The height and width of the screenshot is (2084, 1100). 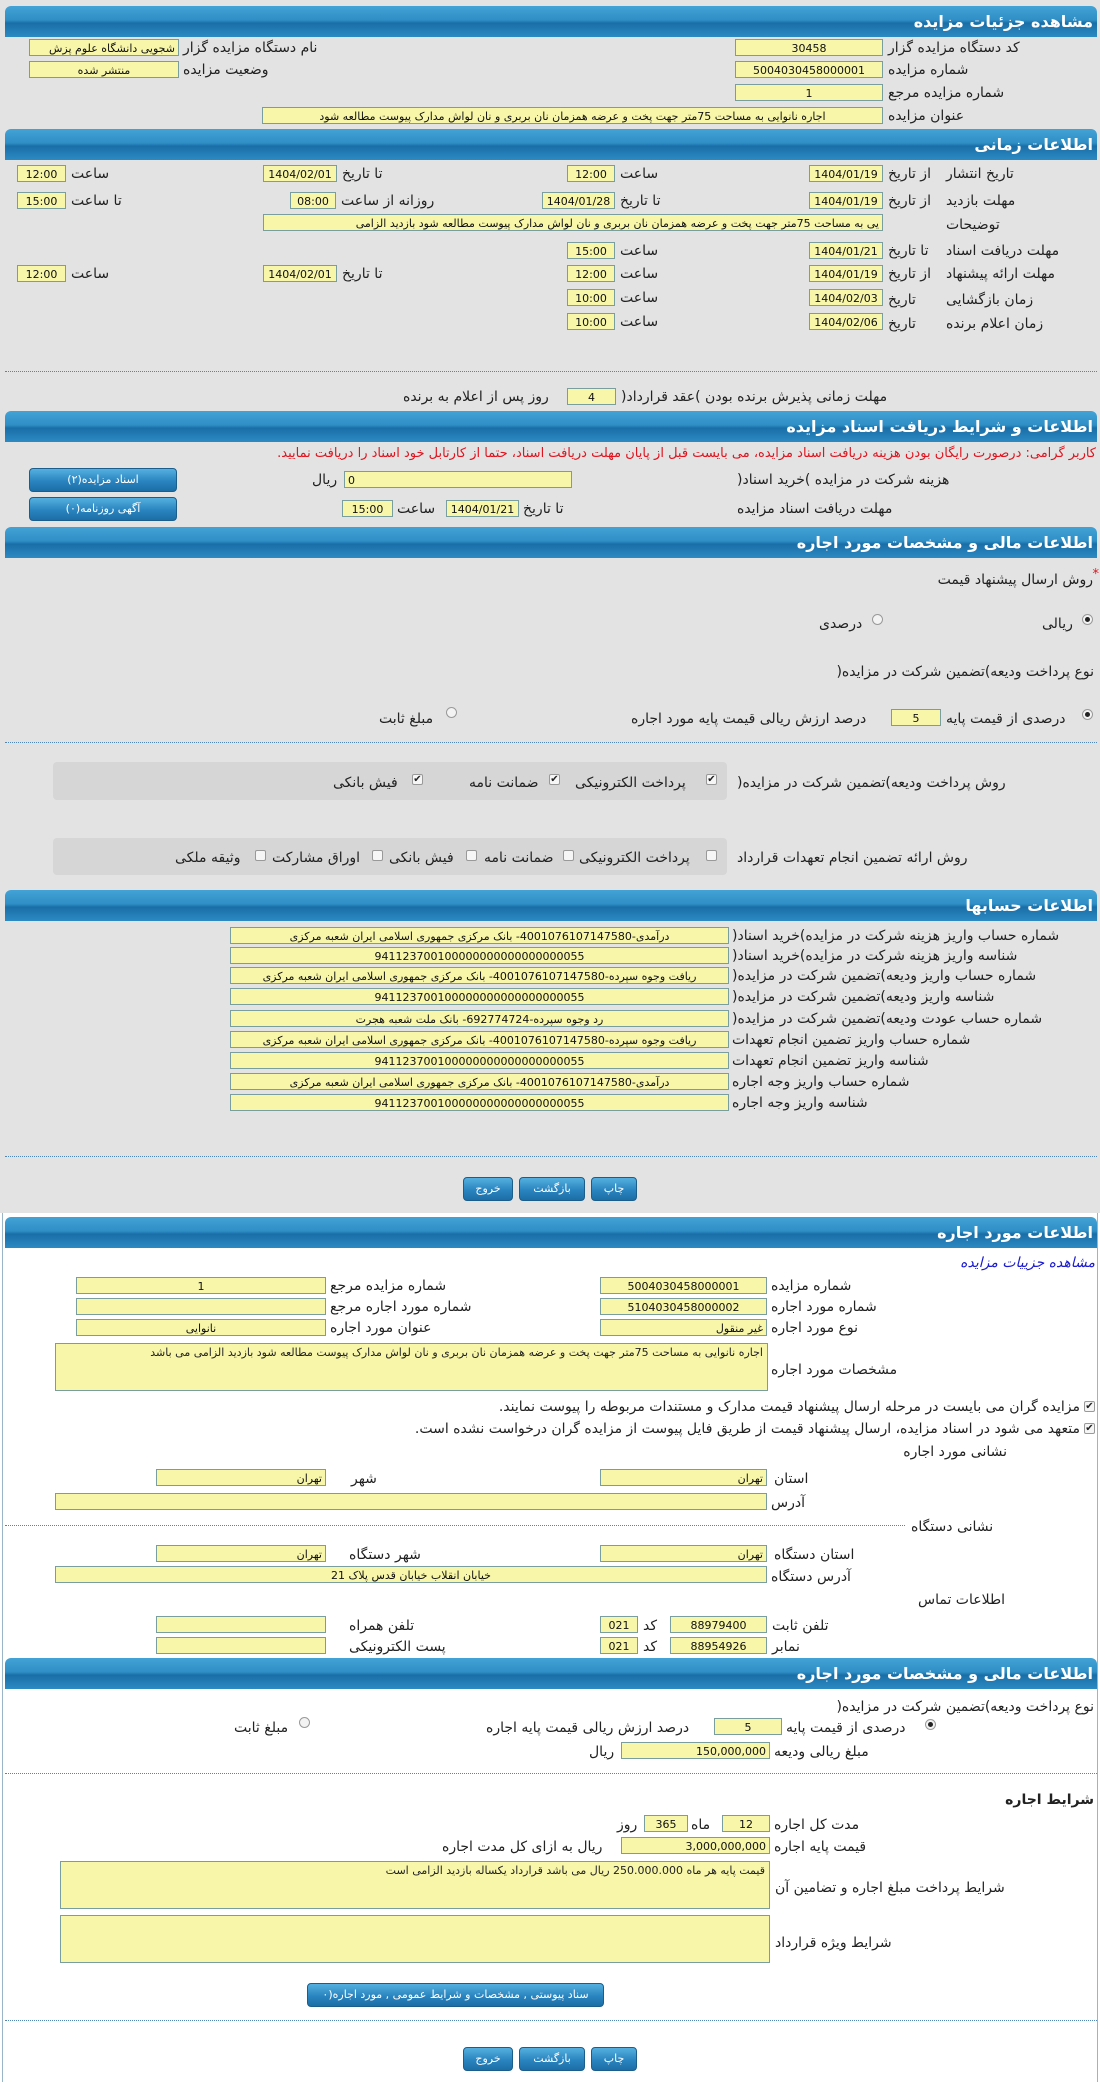 I want to click on visit-to-date: 1404/01/28, so click(x=578, y=200).